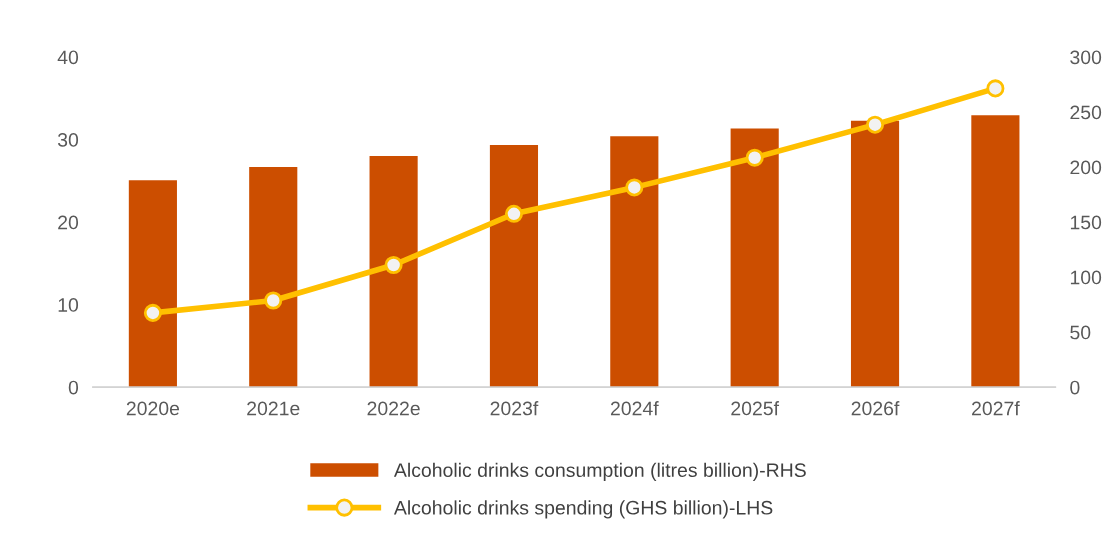 Image resolution: width=1117 pixels, height=543 pixels. What do you see at coordinates (1086, 167) in the screenshot?
I see `y2-tick-label: 200` at bounding box center [1086, 167].